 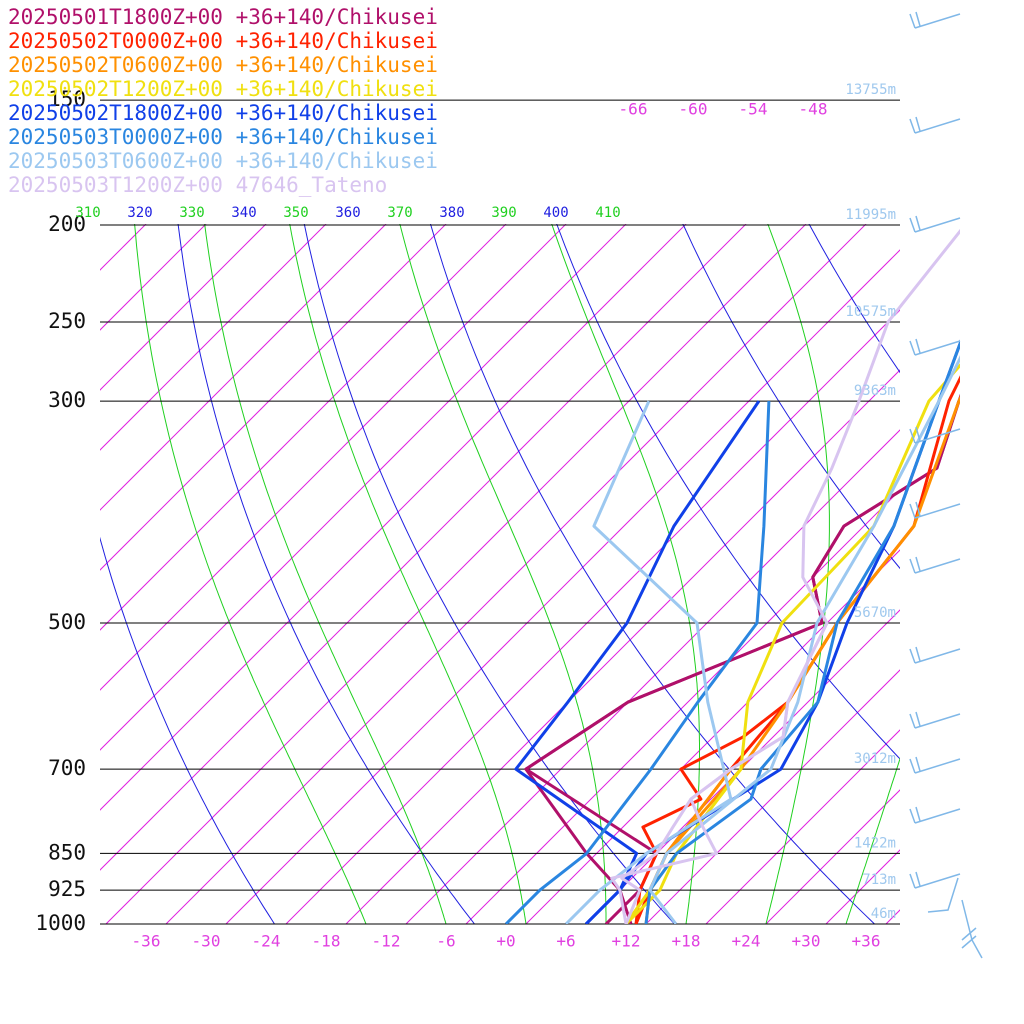 What do you see at coordinates (223, 161) in the screenshot?
I see `legend-entry-7: 20250503T0600Z+00 +36+140/Chikusei` at bounding box center [223, 161].